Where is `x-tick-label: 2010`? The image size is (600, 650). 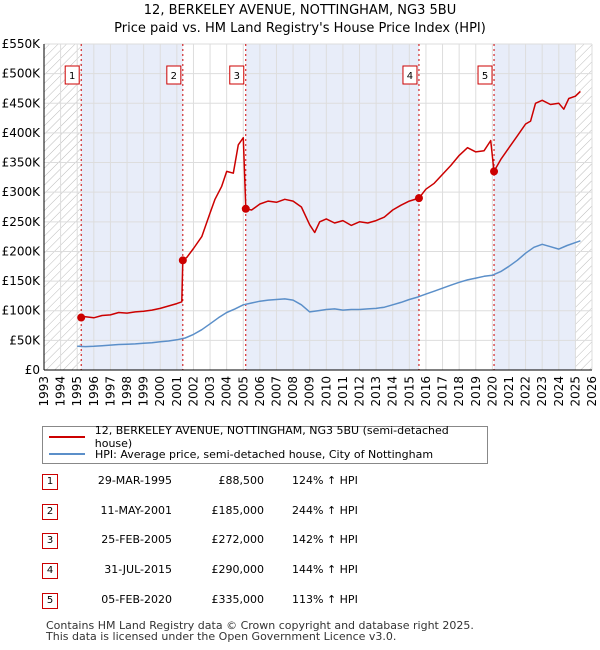 x-tick-label: 2010 is located at coordinates (326, 391).